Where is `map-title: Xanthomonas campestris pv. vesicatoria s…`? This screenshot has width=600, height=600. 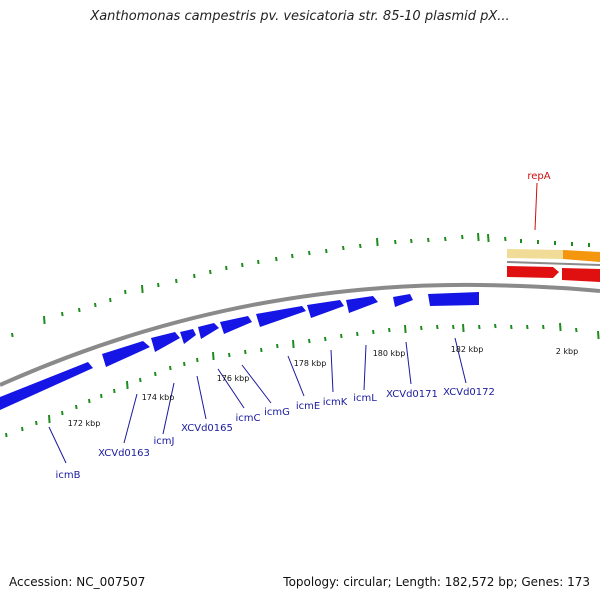 map-title: Xanthomonas campestris pv. vesicatoria s… is located at coordinates (300, 16).